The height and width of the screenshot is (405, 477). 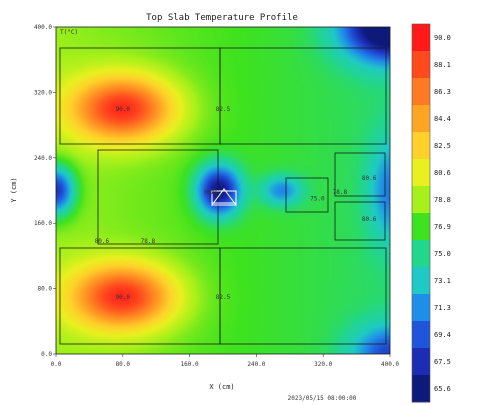 What do you see at coordinates (43, 158) in the screenshot?
I see `y-tick-label: 240.0` at bounding box center [43, 158].